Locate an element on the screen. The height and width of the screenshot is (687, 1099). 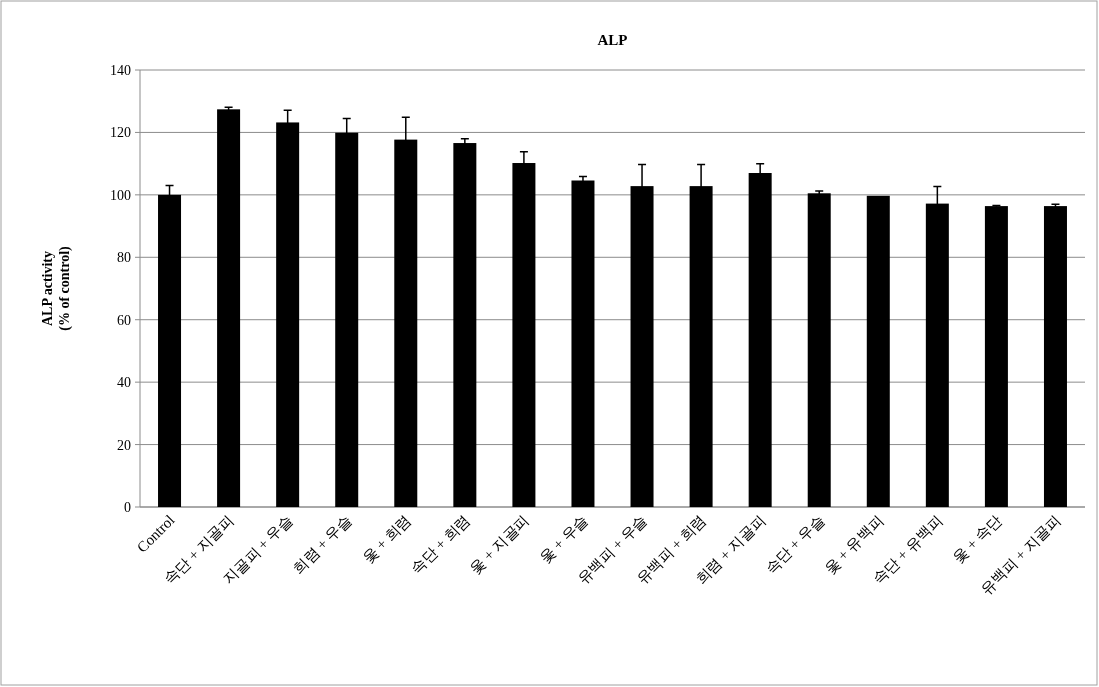
y-axis-title: ALP activity (% of control) is located at coordinates (56, 288).